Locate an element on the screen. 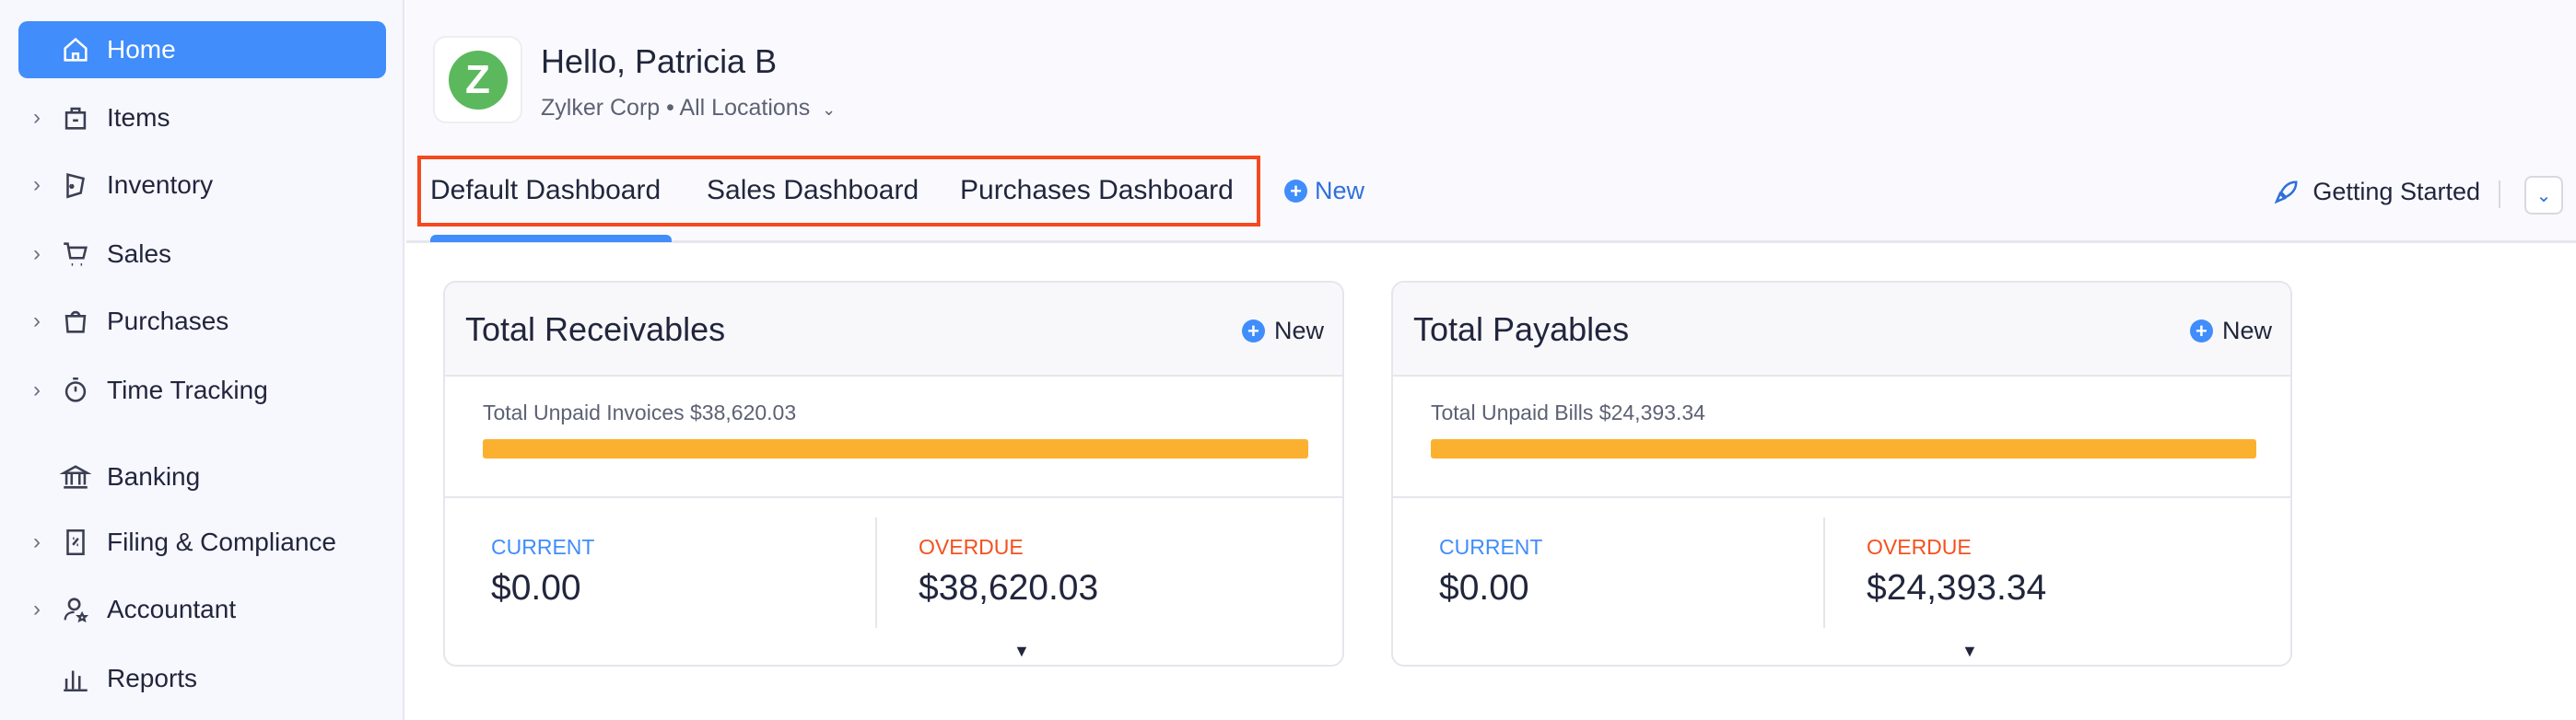 This screenshot has height=720, width=2576. sidebar-item-label: Banking is located at coordinates (154, 476).